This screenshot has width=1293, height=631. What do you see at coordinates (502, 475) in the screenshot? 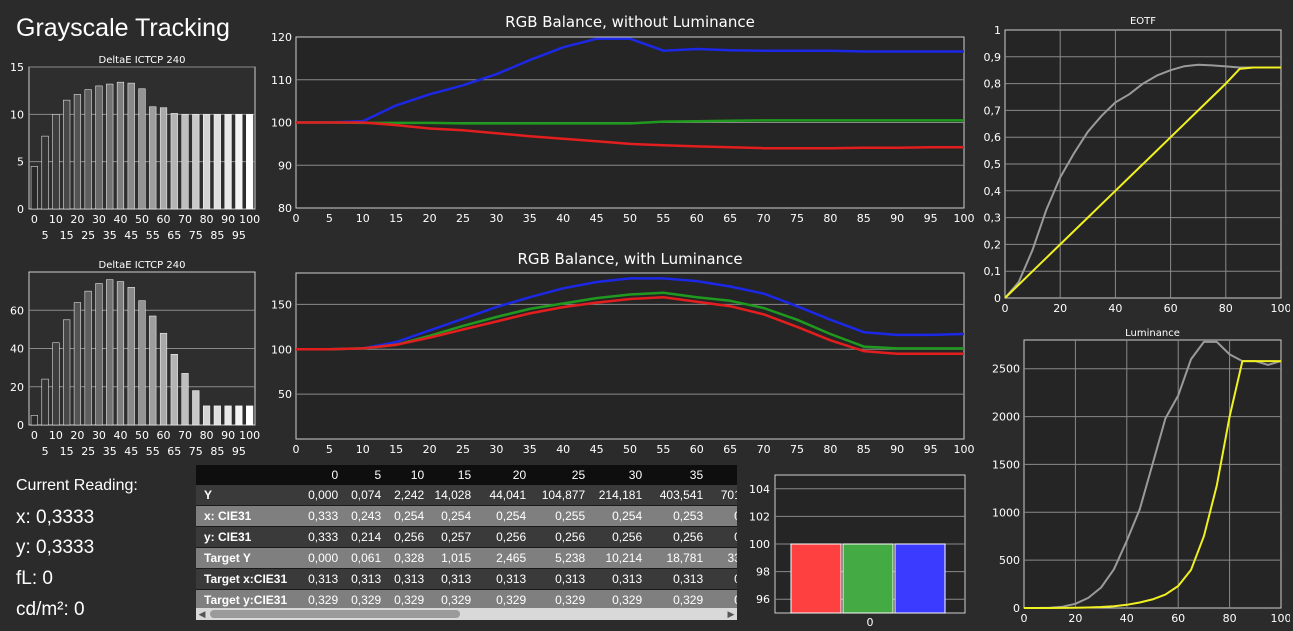
I see `table-column-header: 20` at bounding box center [502, 475].